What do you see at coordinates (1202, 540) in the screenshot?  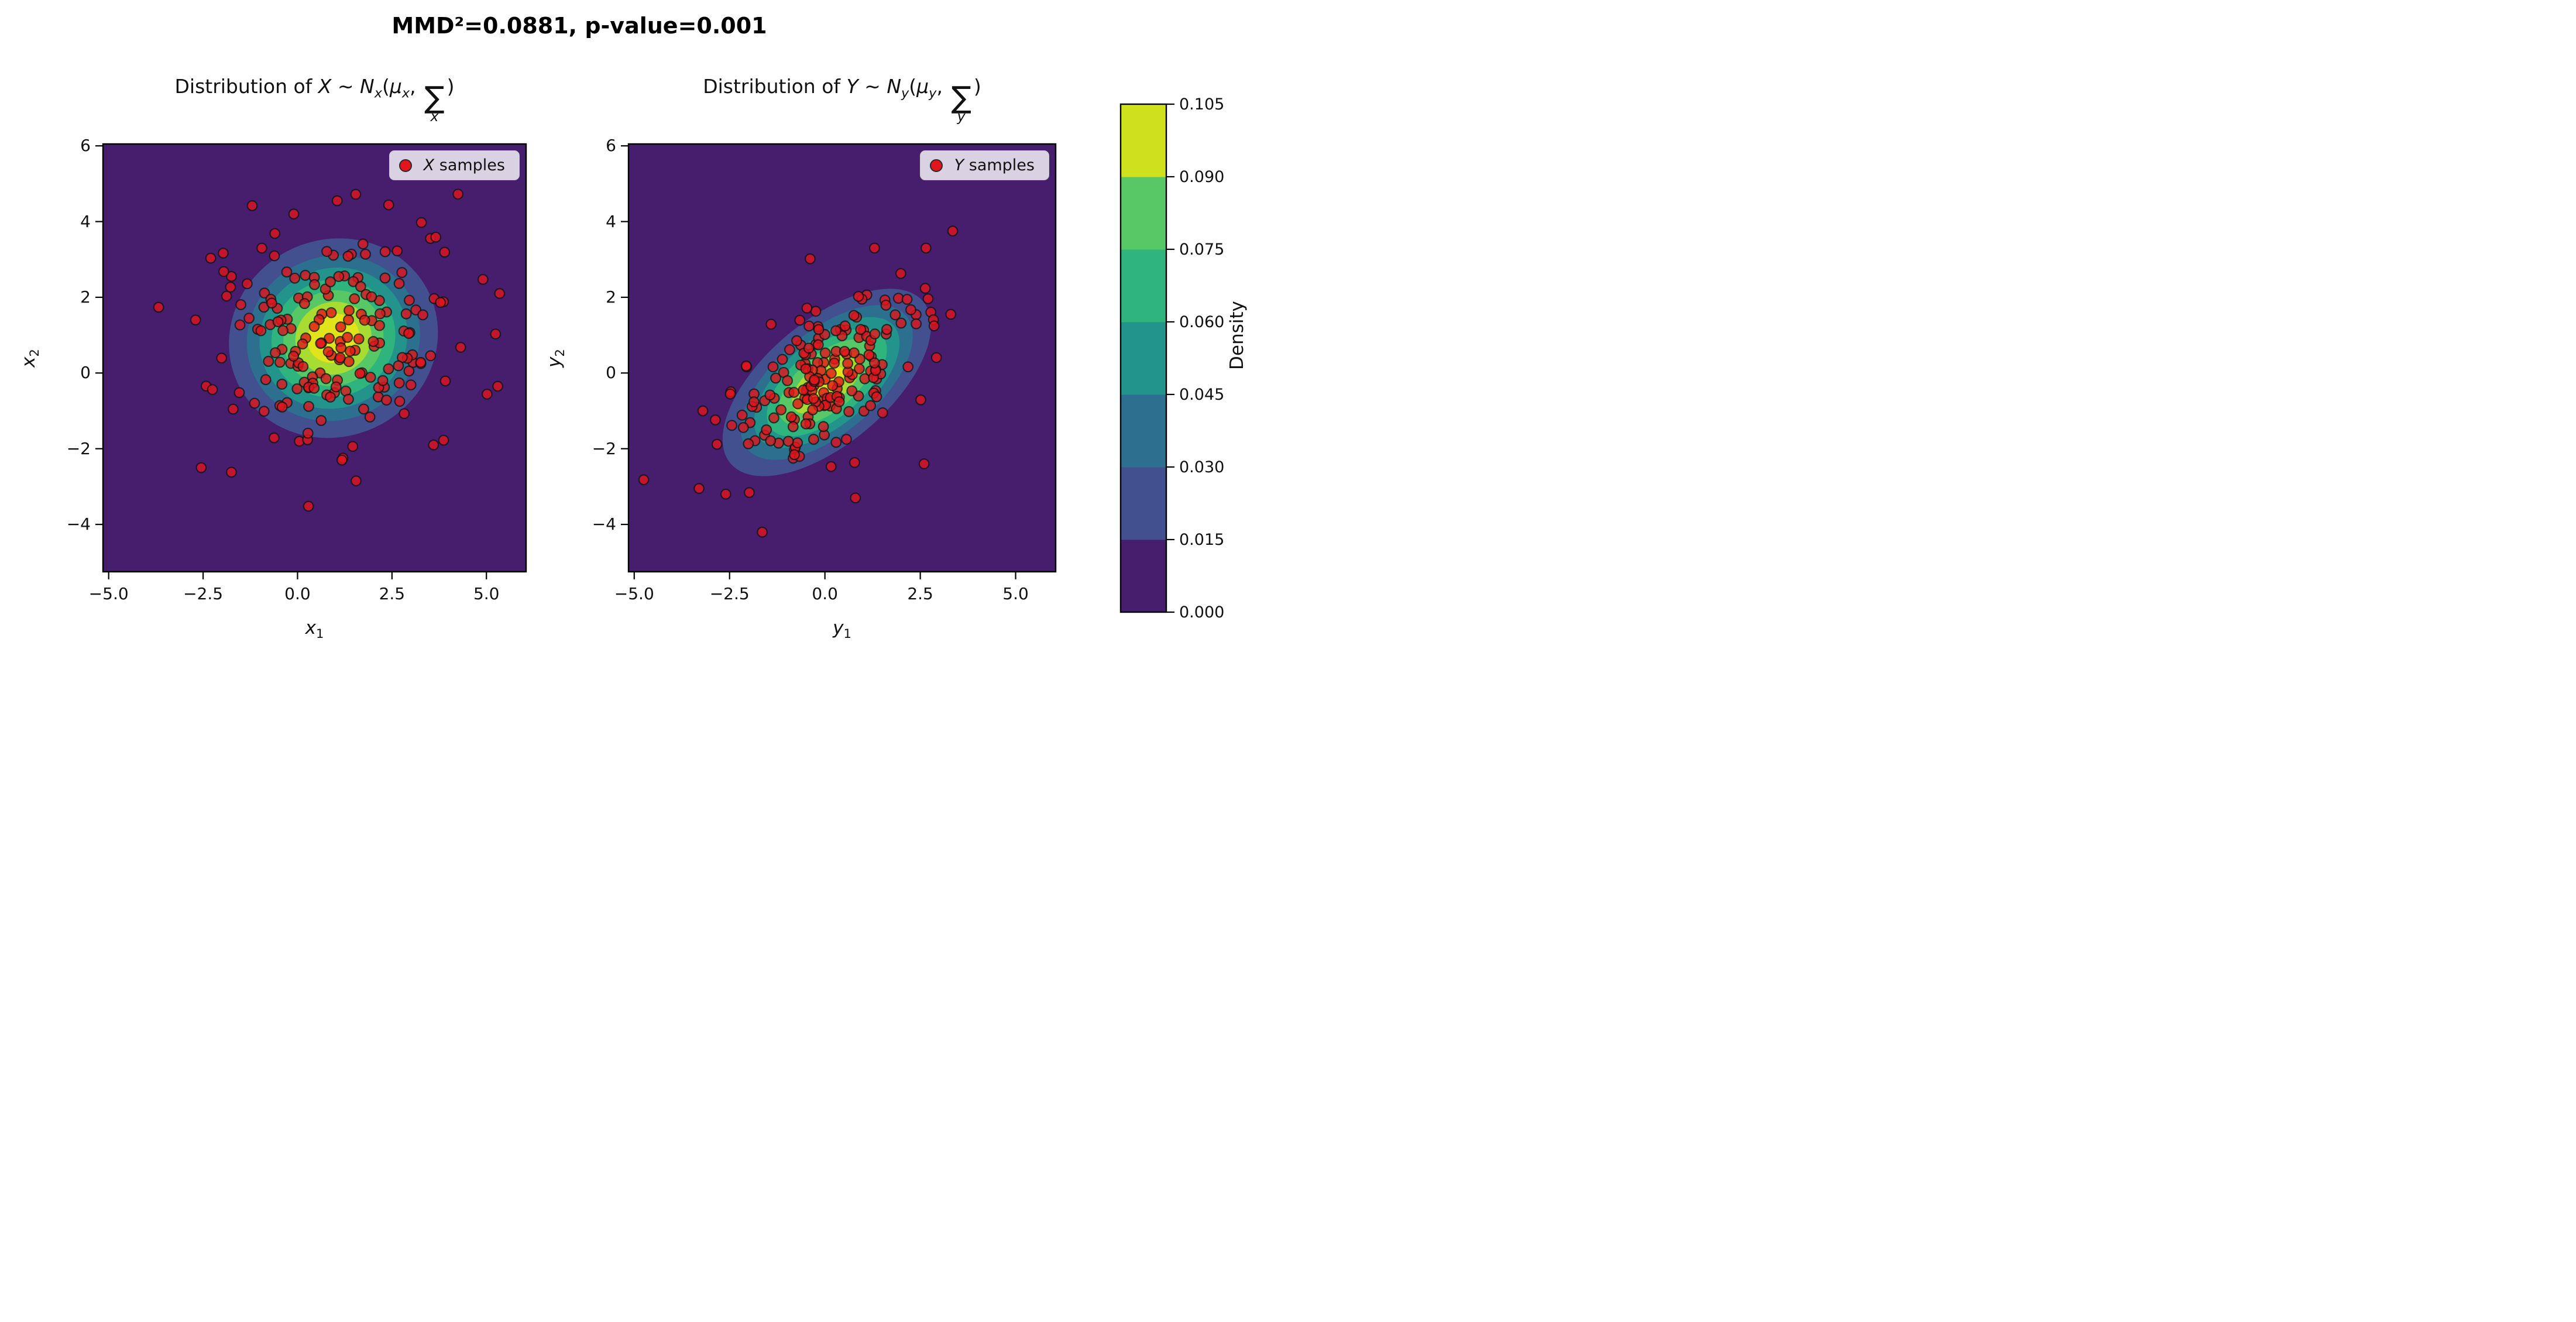 I see `colorbar-tick-label: 0.015` at bounding box center [1202, 540].